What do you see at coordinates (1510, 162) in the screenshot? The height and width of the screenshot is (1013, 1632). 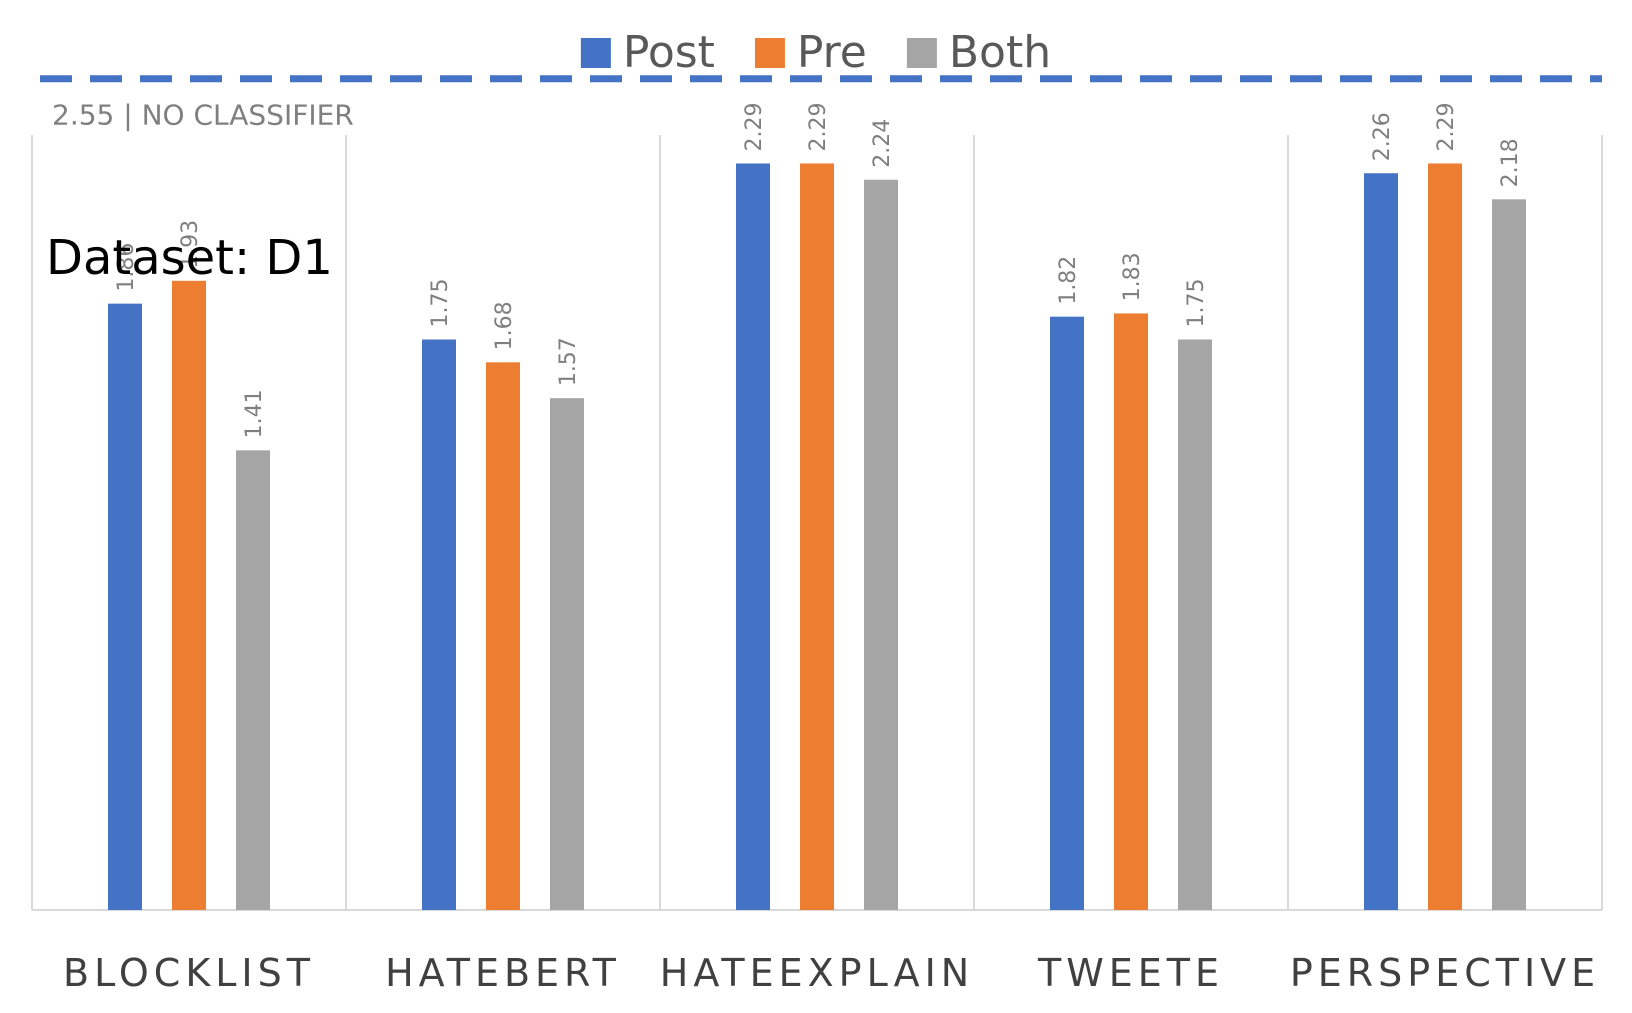 I see `data-label-perspective-both: 2.18` at bounding box center [1510, 162].